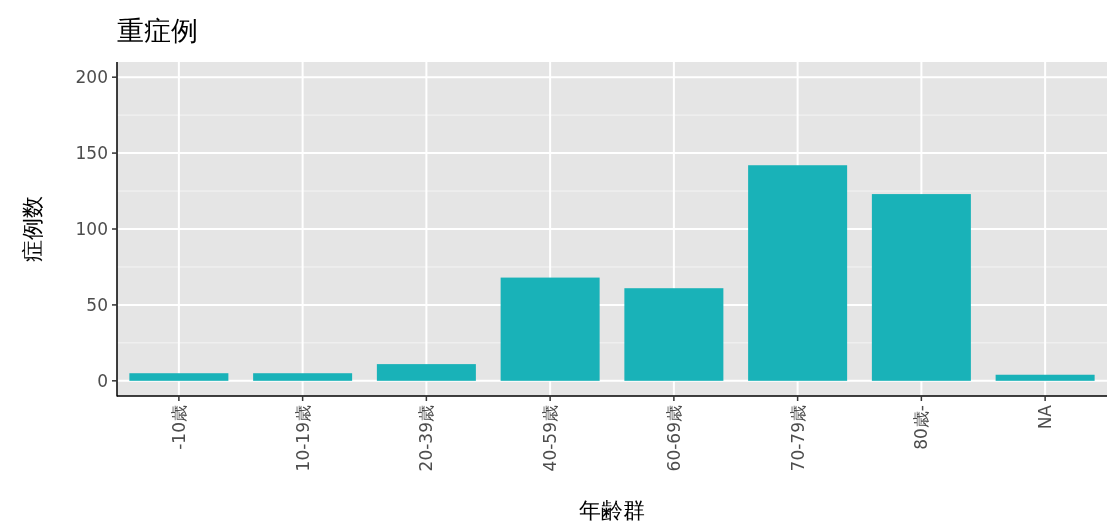 The width and height of the screenshot is (1107, 525). What do you see at coordinates (612, 510) in the screenshot?
I see `x-axis-title: 年齢群` at bounding box center [612, 510].